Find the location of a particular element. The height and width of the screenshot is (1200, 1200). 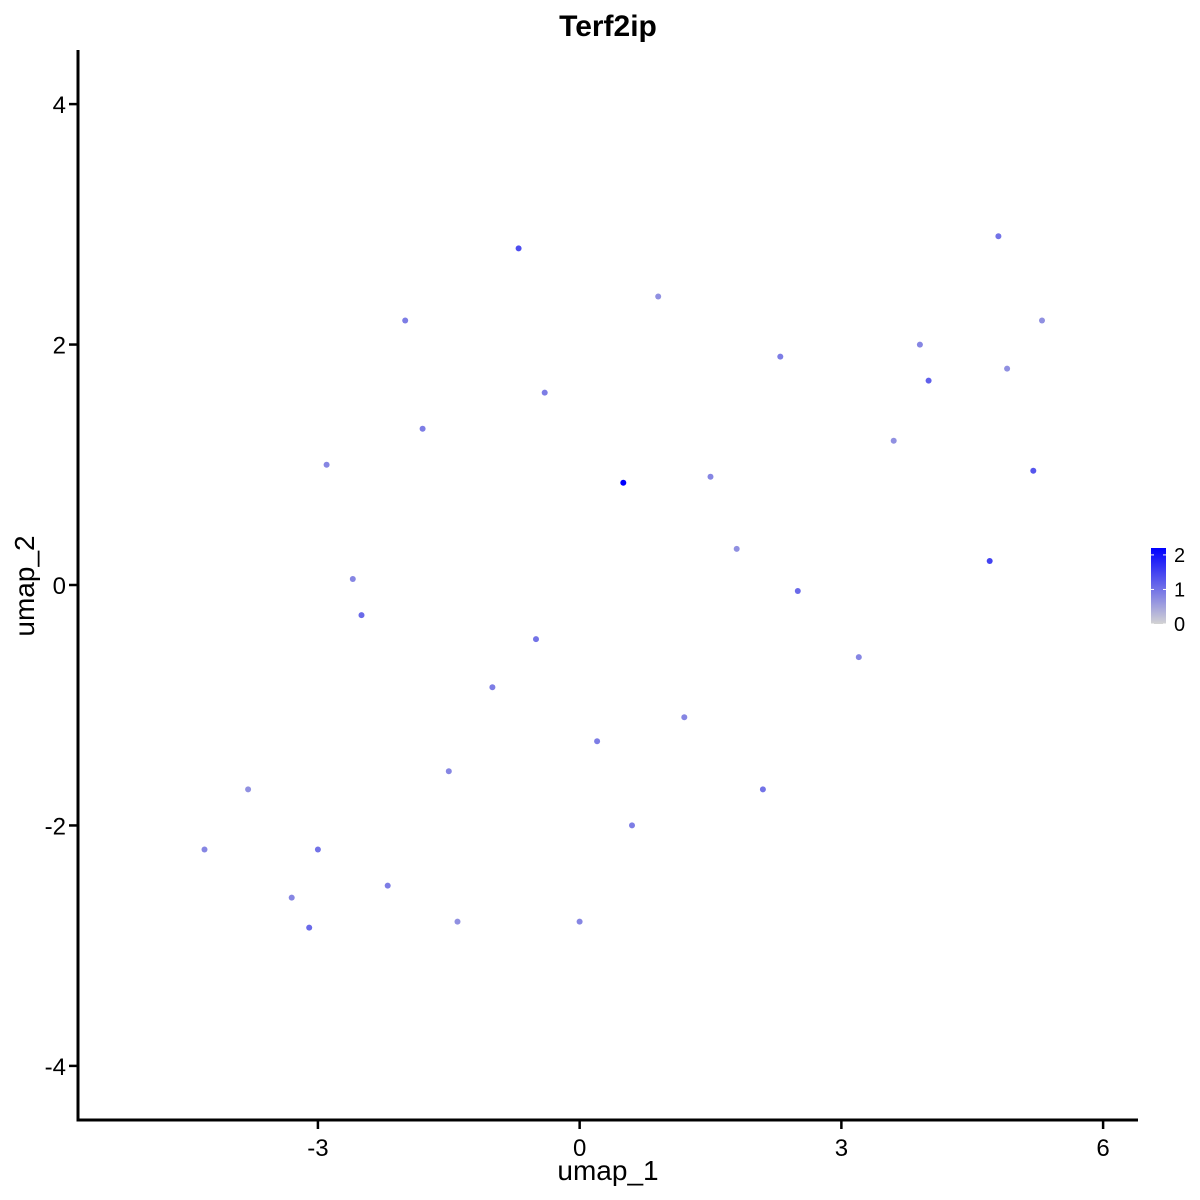

y-tick-label-4: 4 is located at coordinates (59, 105).